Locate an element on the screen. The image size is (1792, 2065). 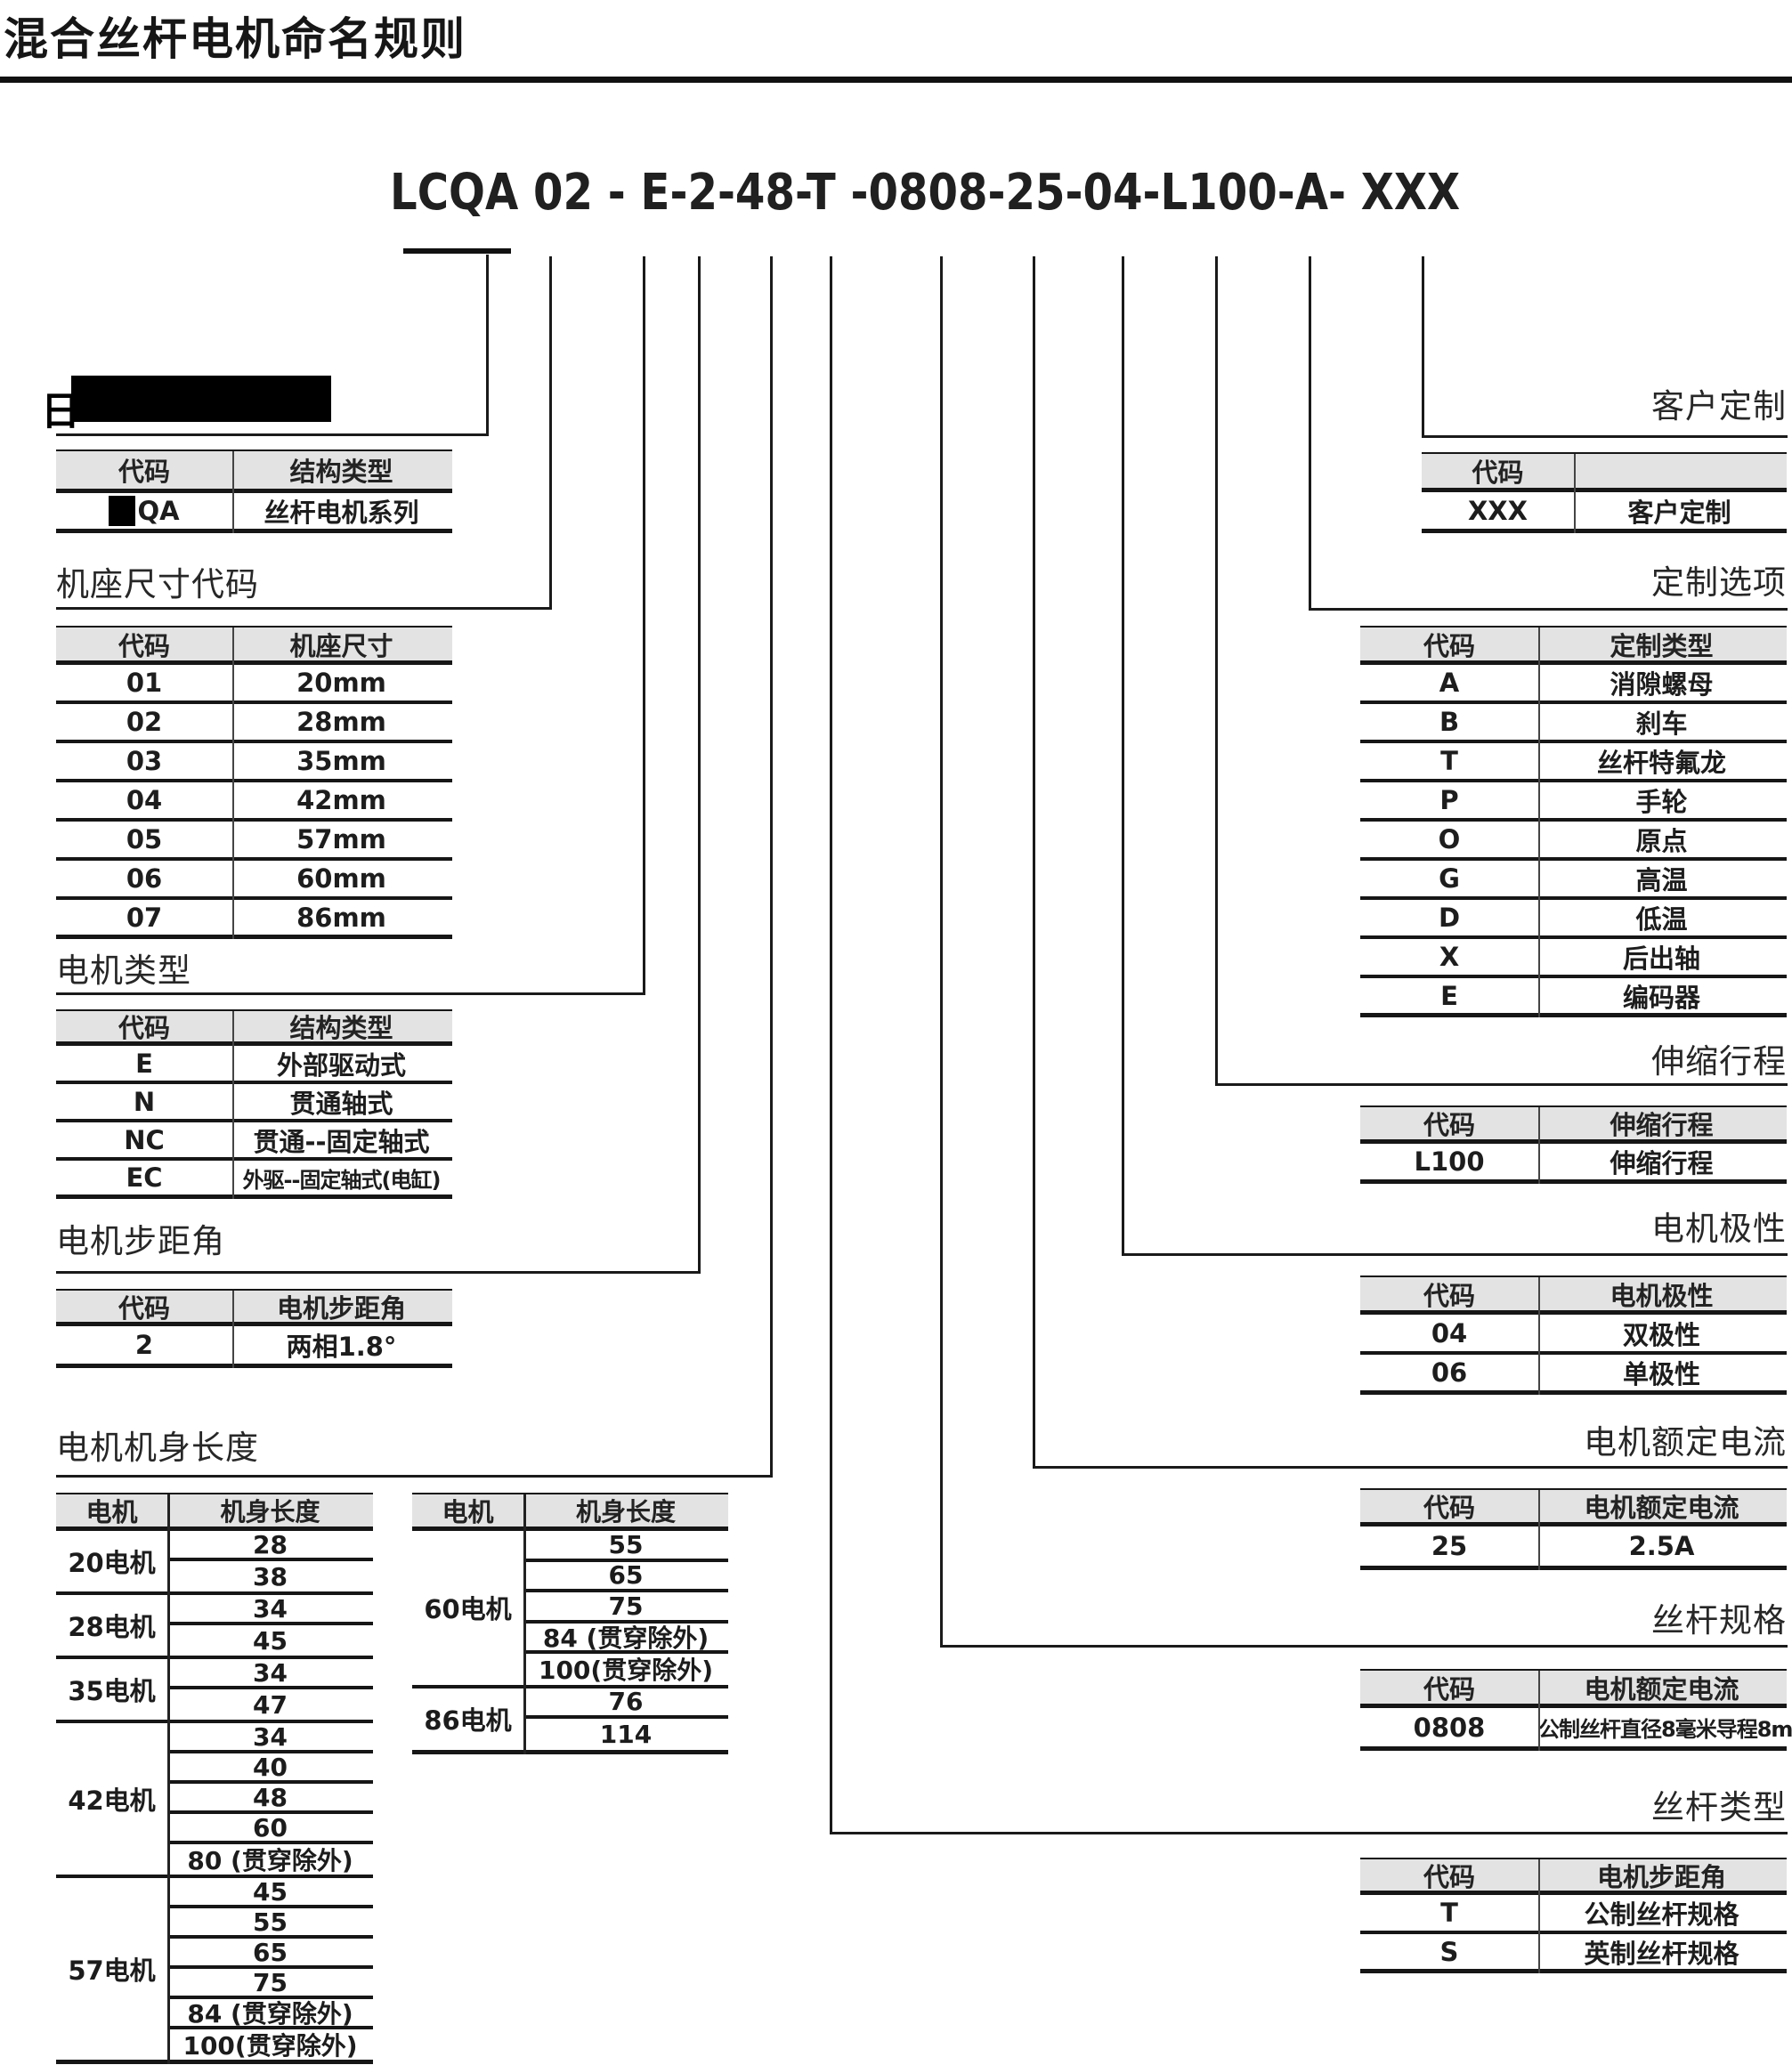
cell-value: 57mm is located at coordinates (341, 839).